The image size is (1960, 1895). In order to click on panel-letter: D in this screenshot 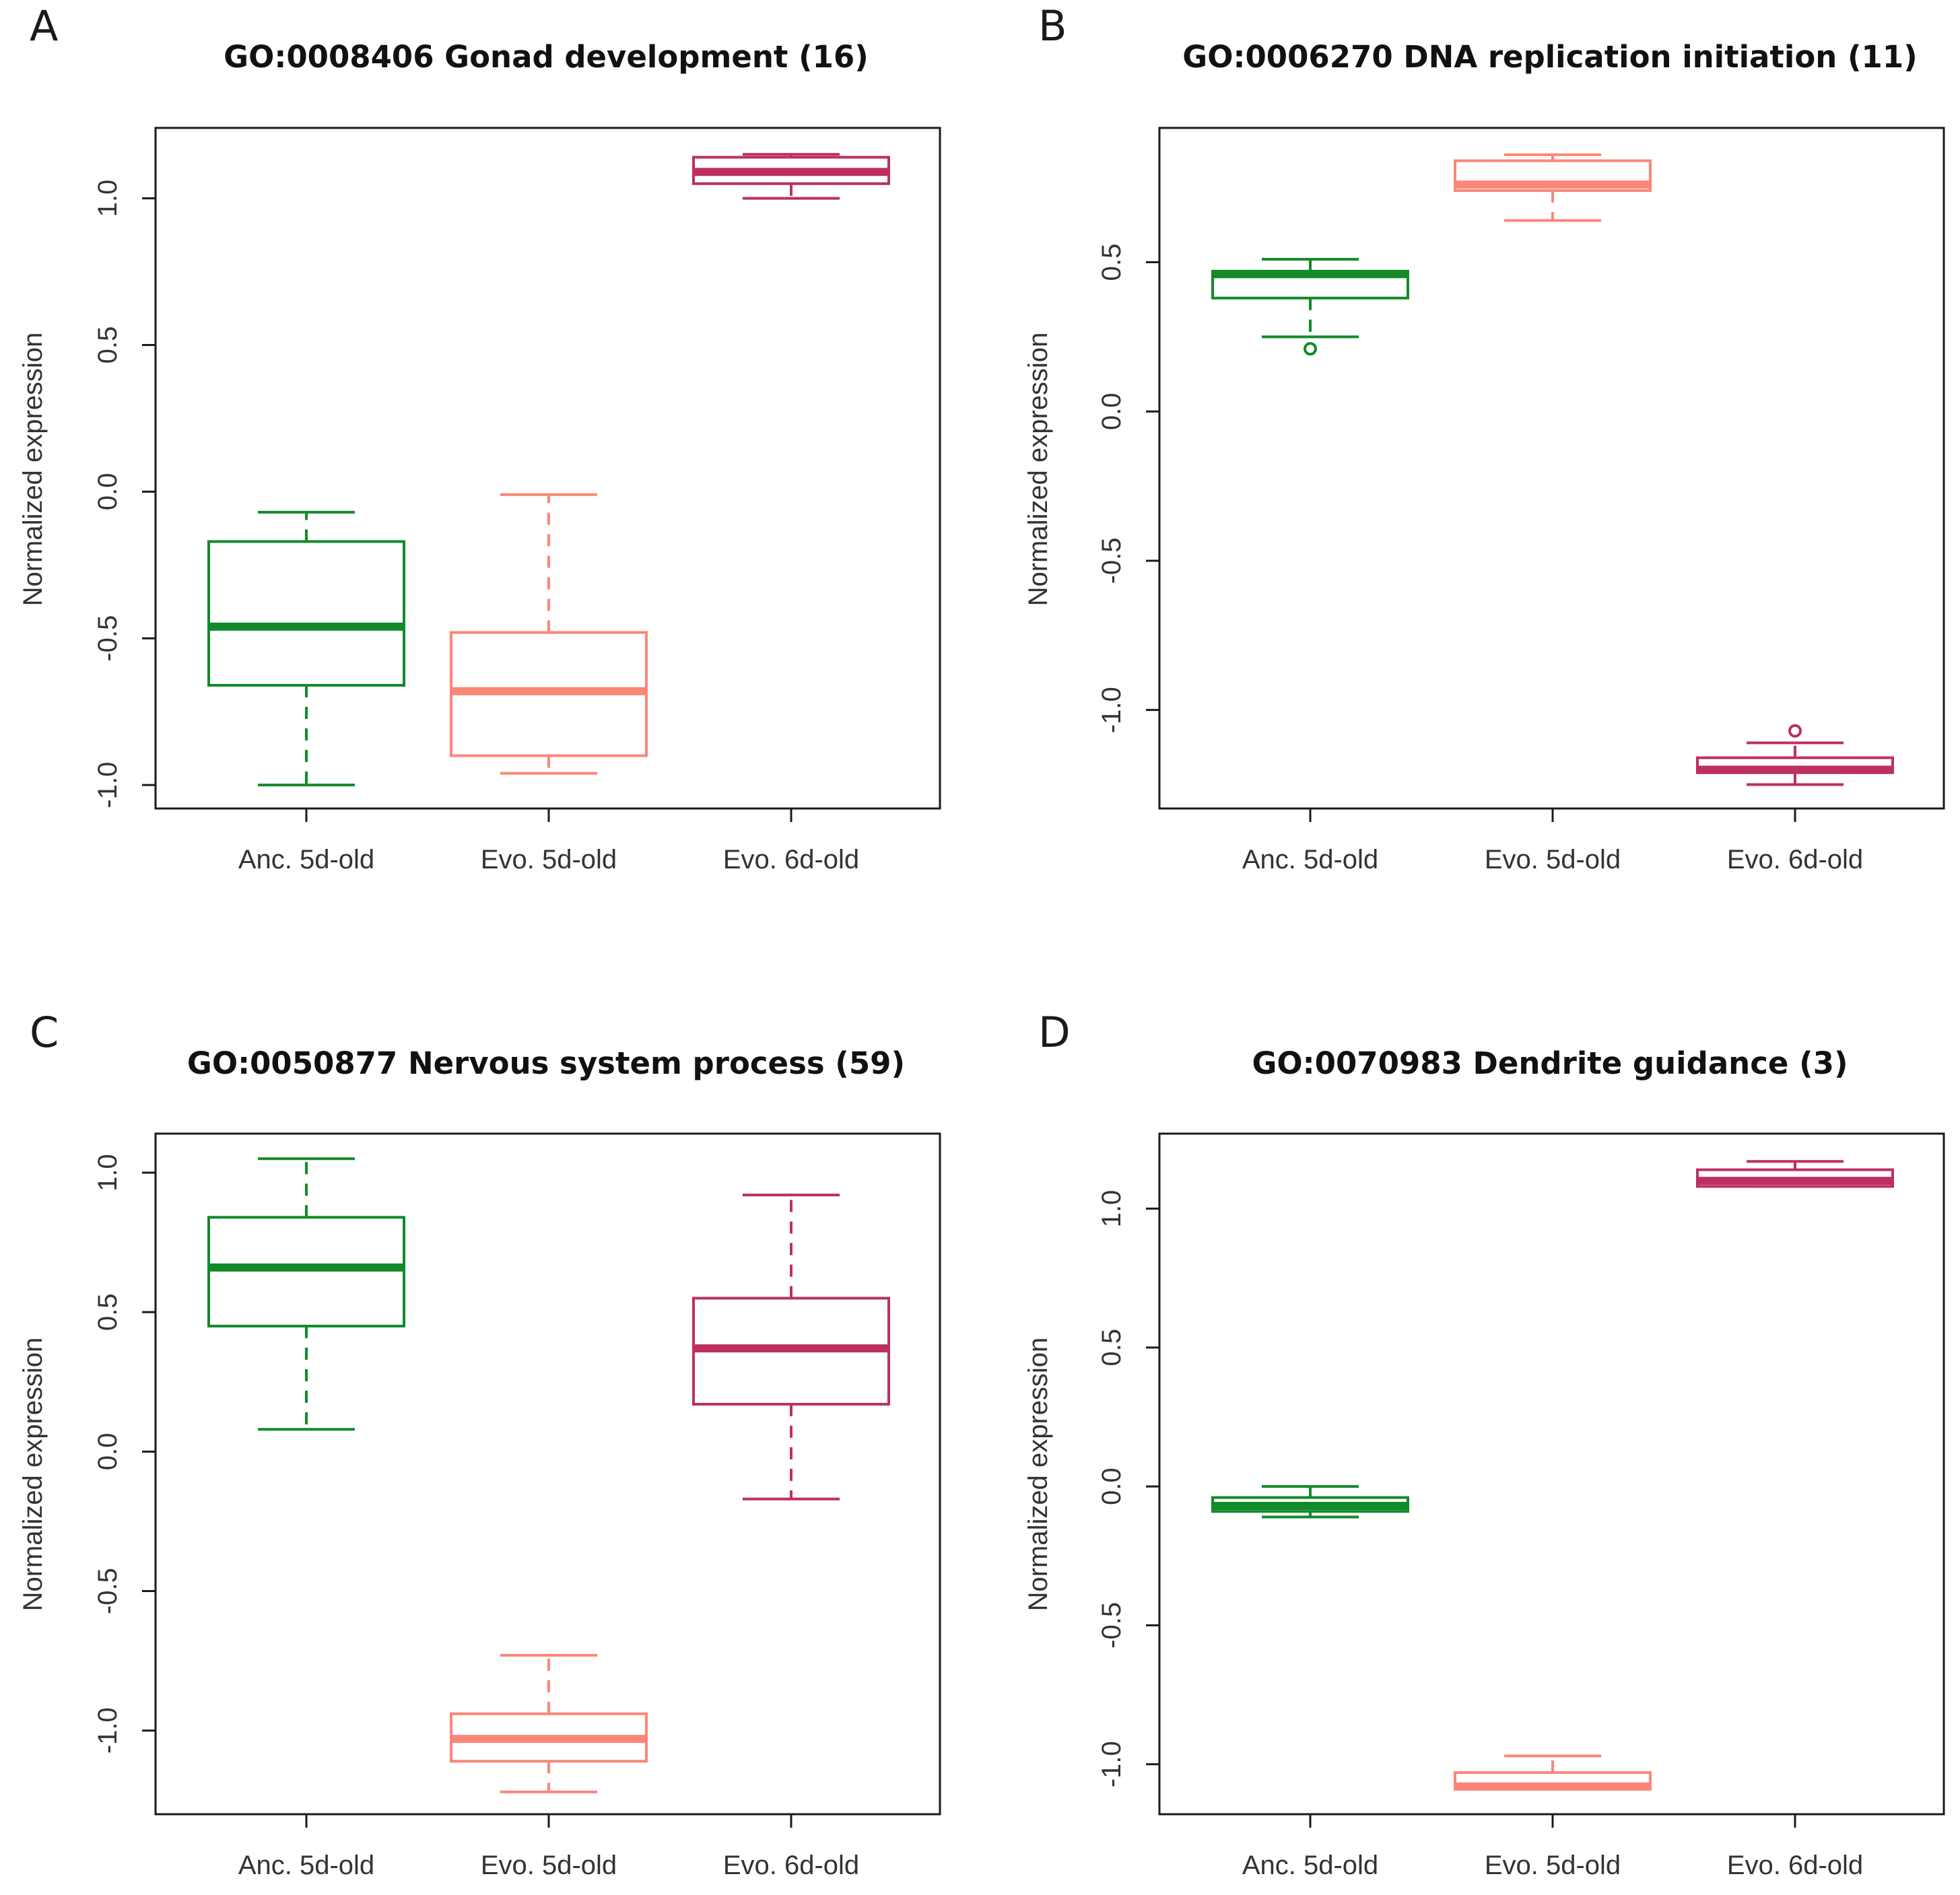, I will do `click(1054, 1032)`.